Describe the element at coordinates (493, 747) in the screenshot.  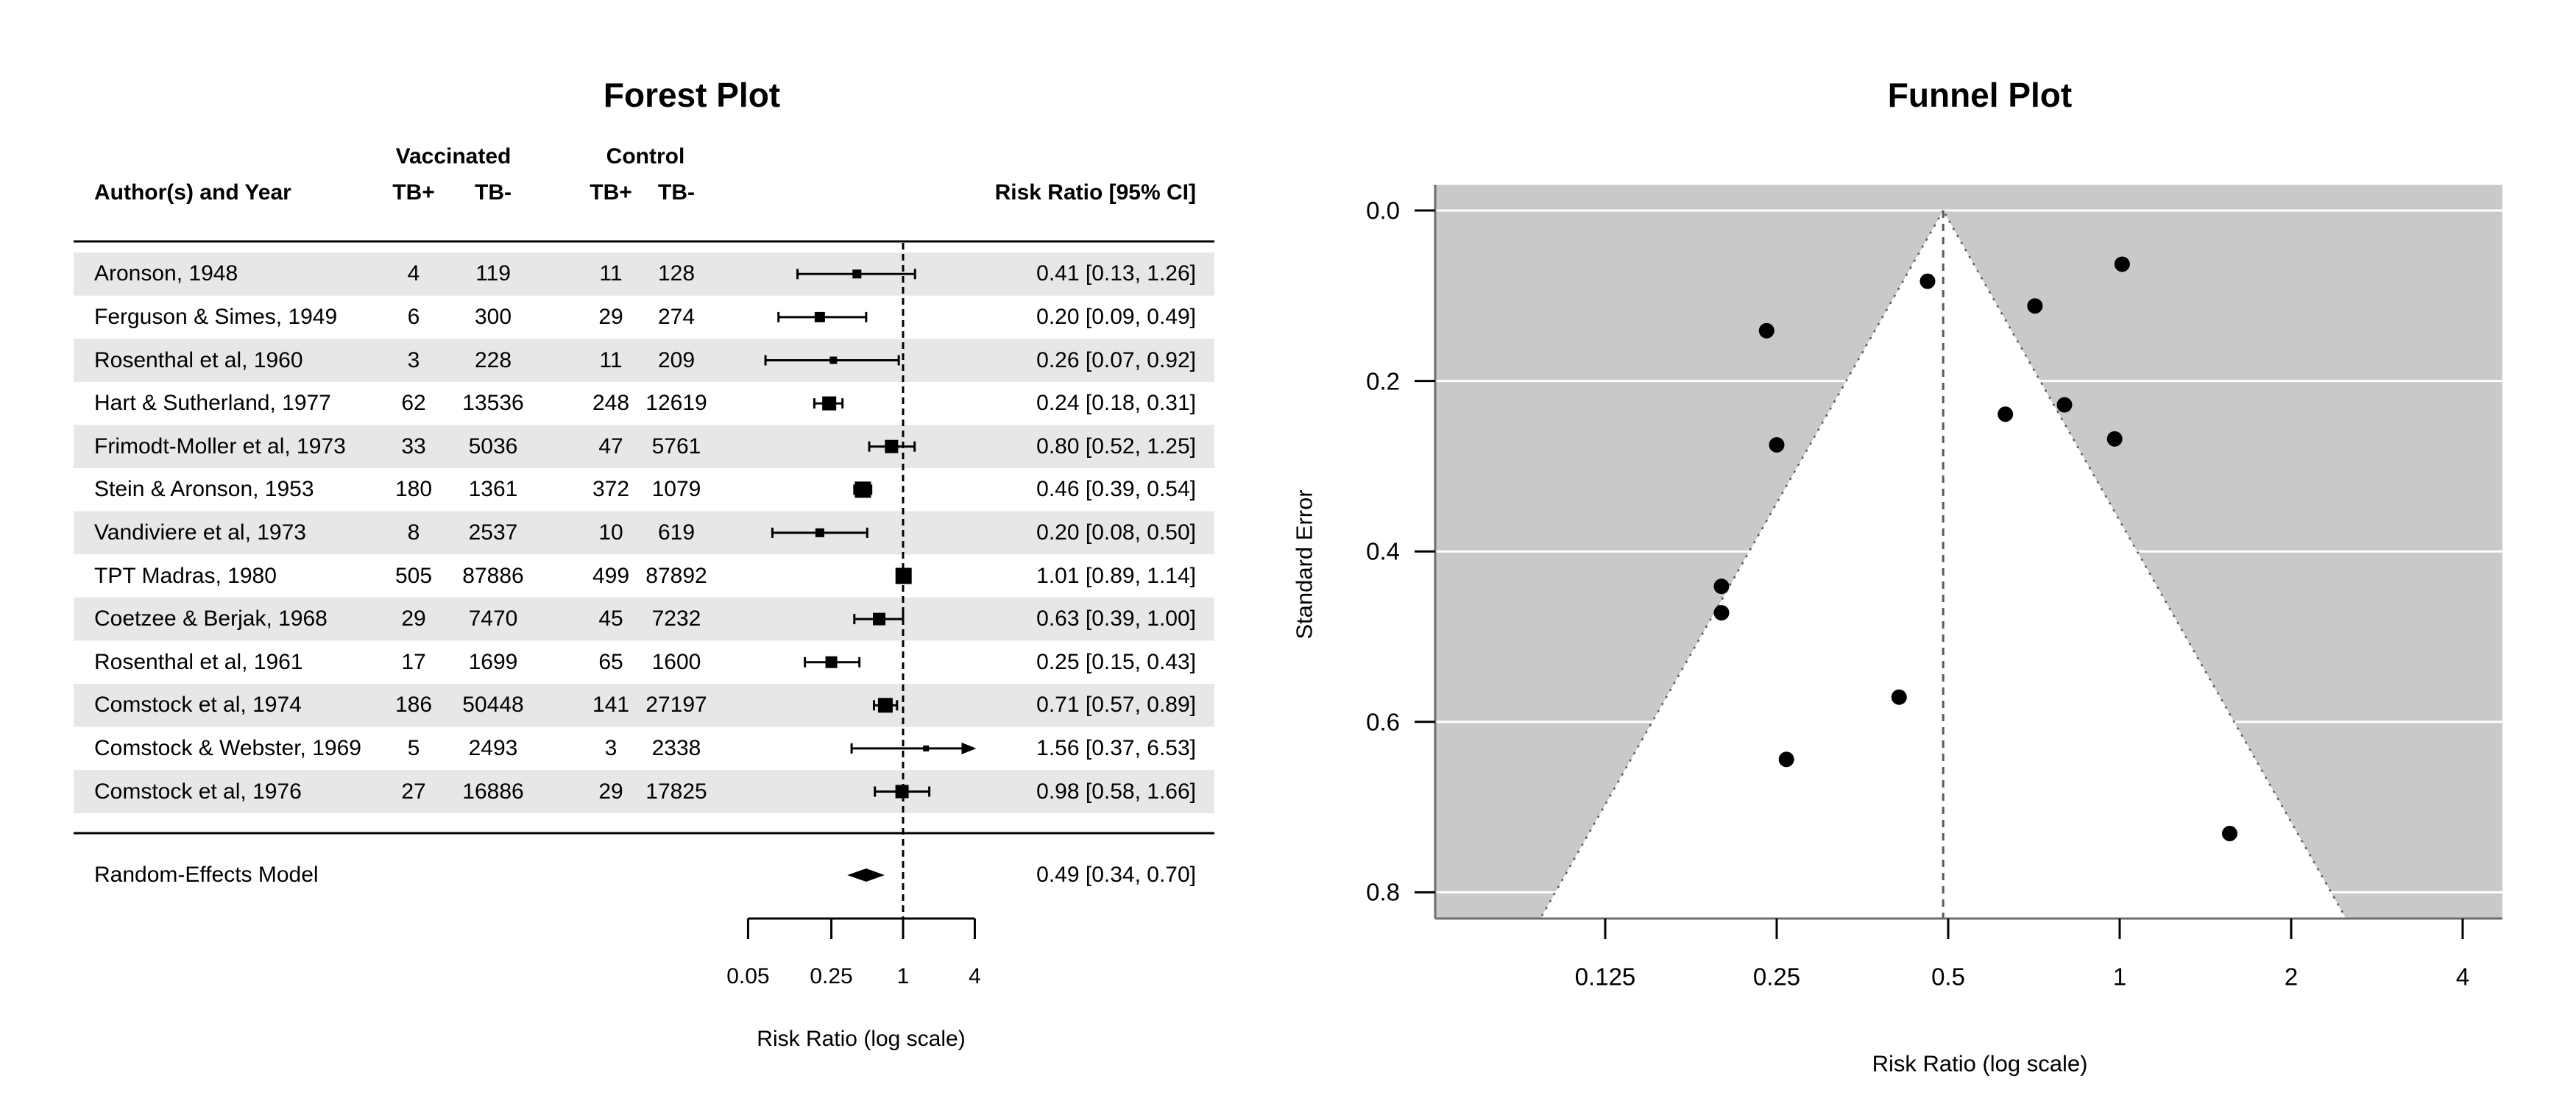
I see `study-count: 2493` at that location.